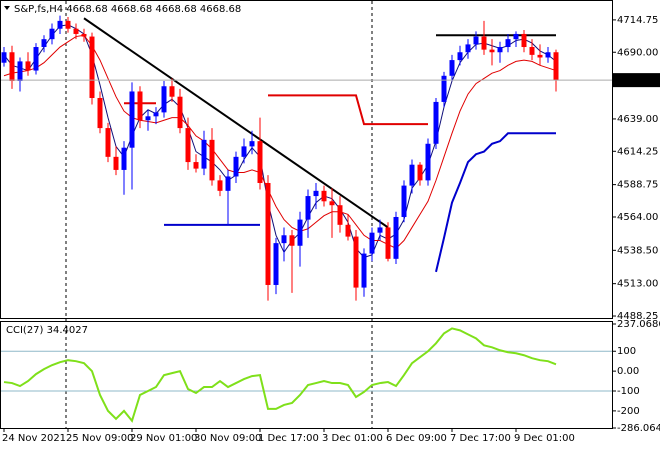 The width and height of the screenshot is (660, 450). Describe the element at coordinates (637, 284) in the screenshot. I see `y-tick-label: 4513.00` at that location.